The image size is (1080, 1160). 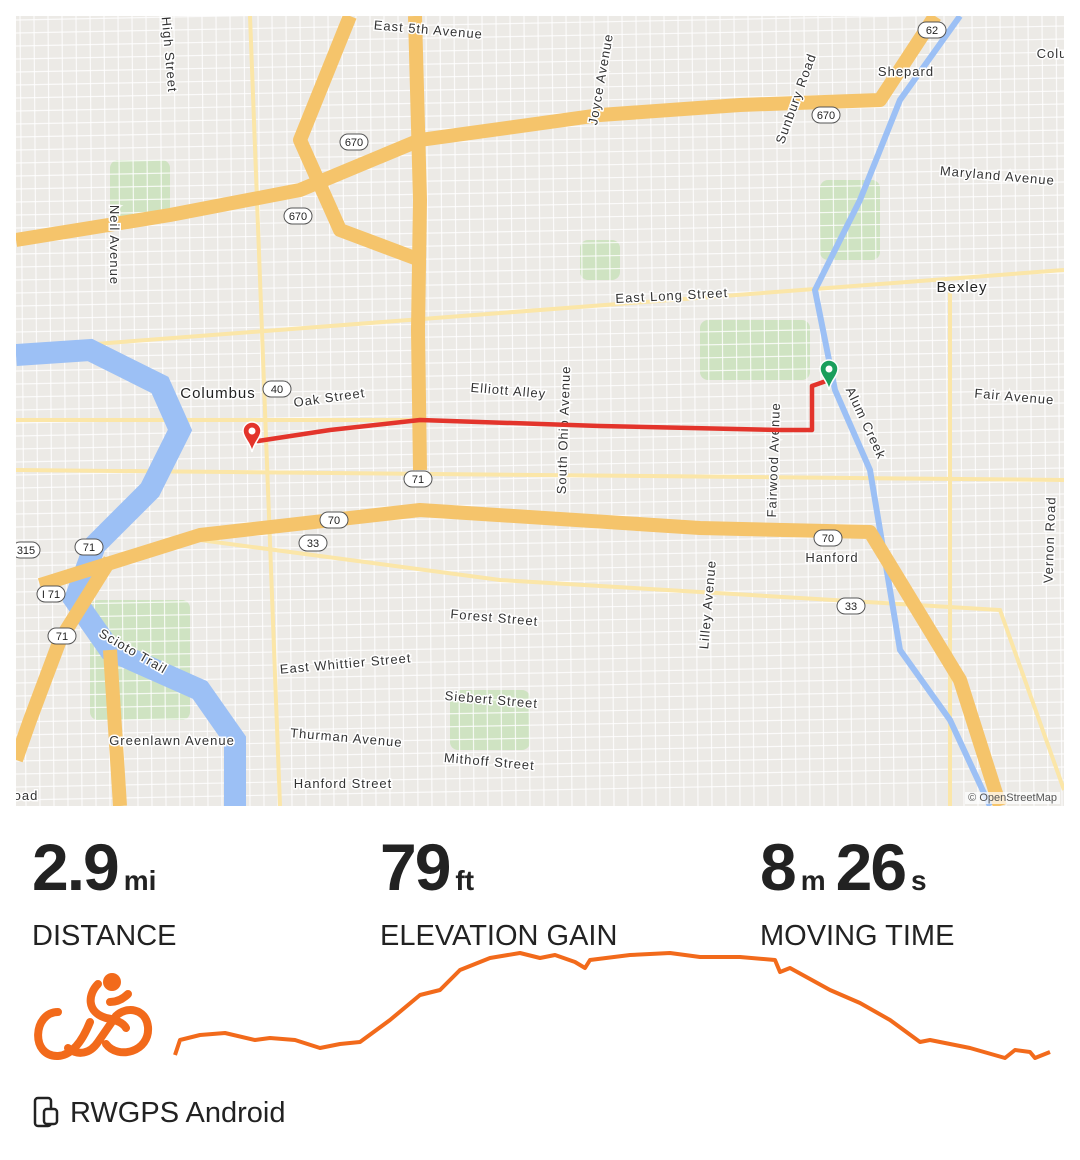 I want to click on map-label: oad, so click(x=27, y=795).